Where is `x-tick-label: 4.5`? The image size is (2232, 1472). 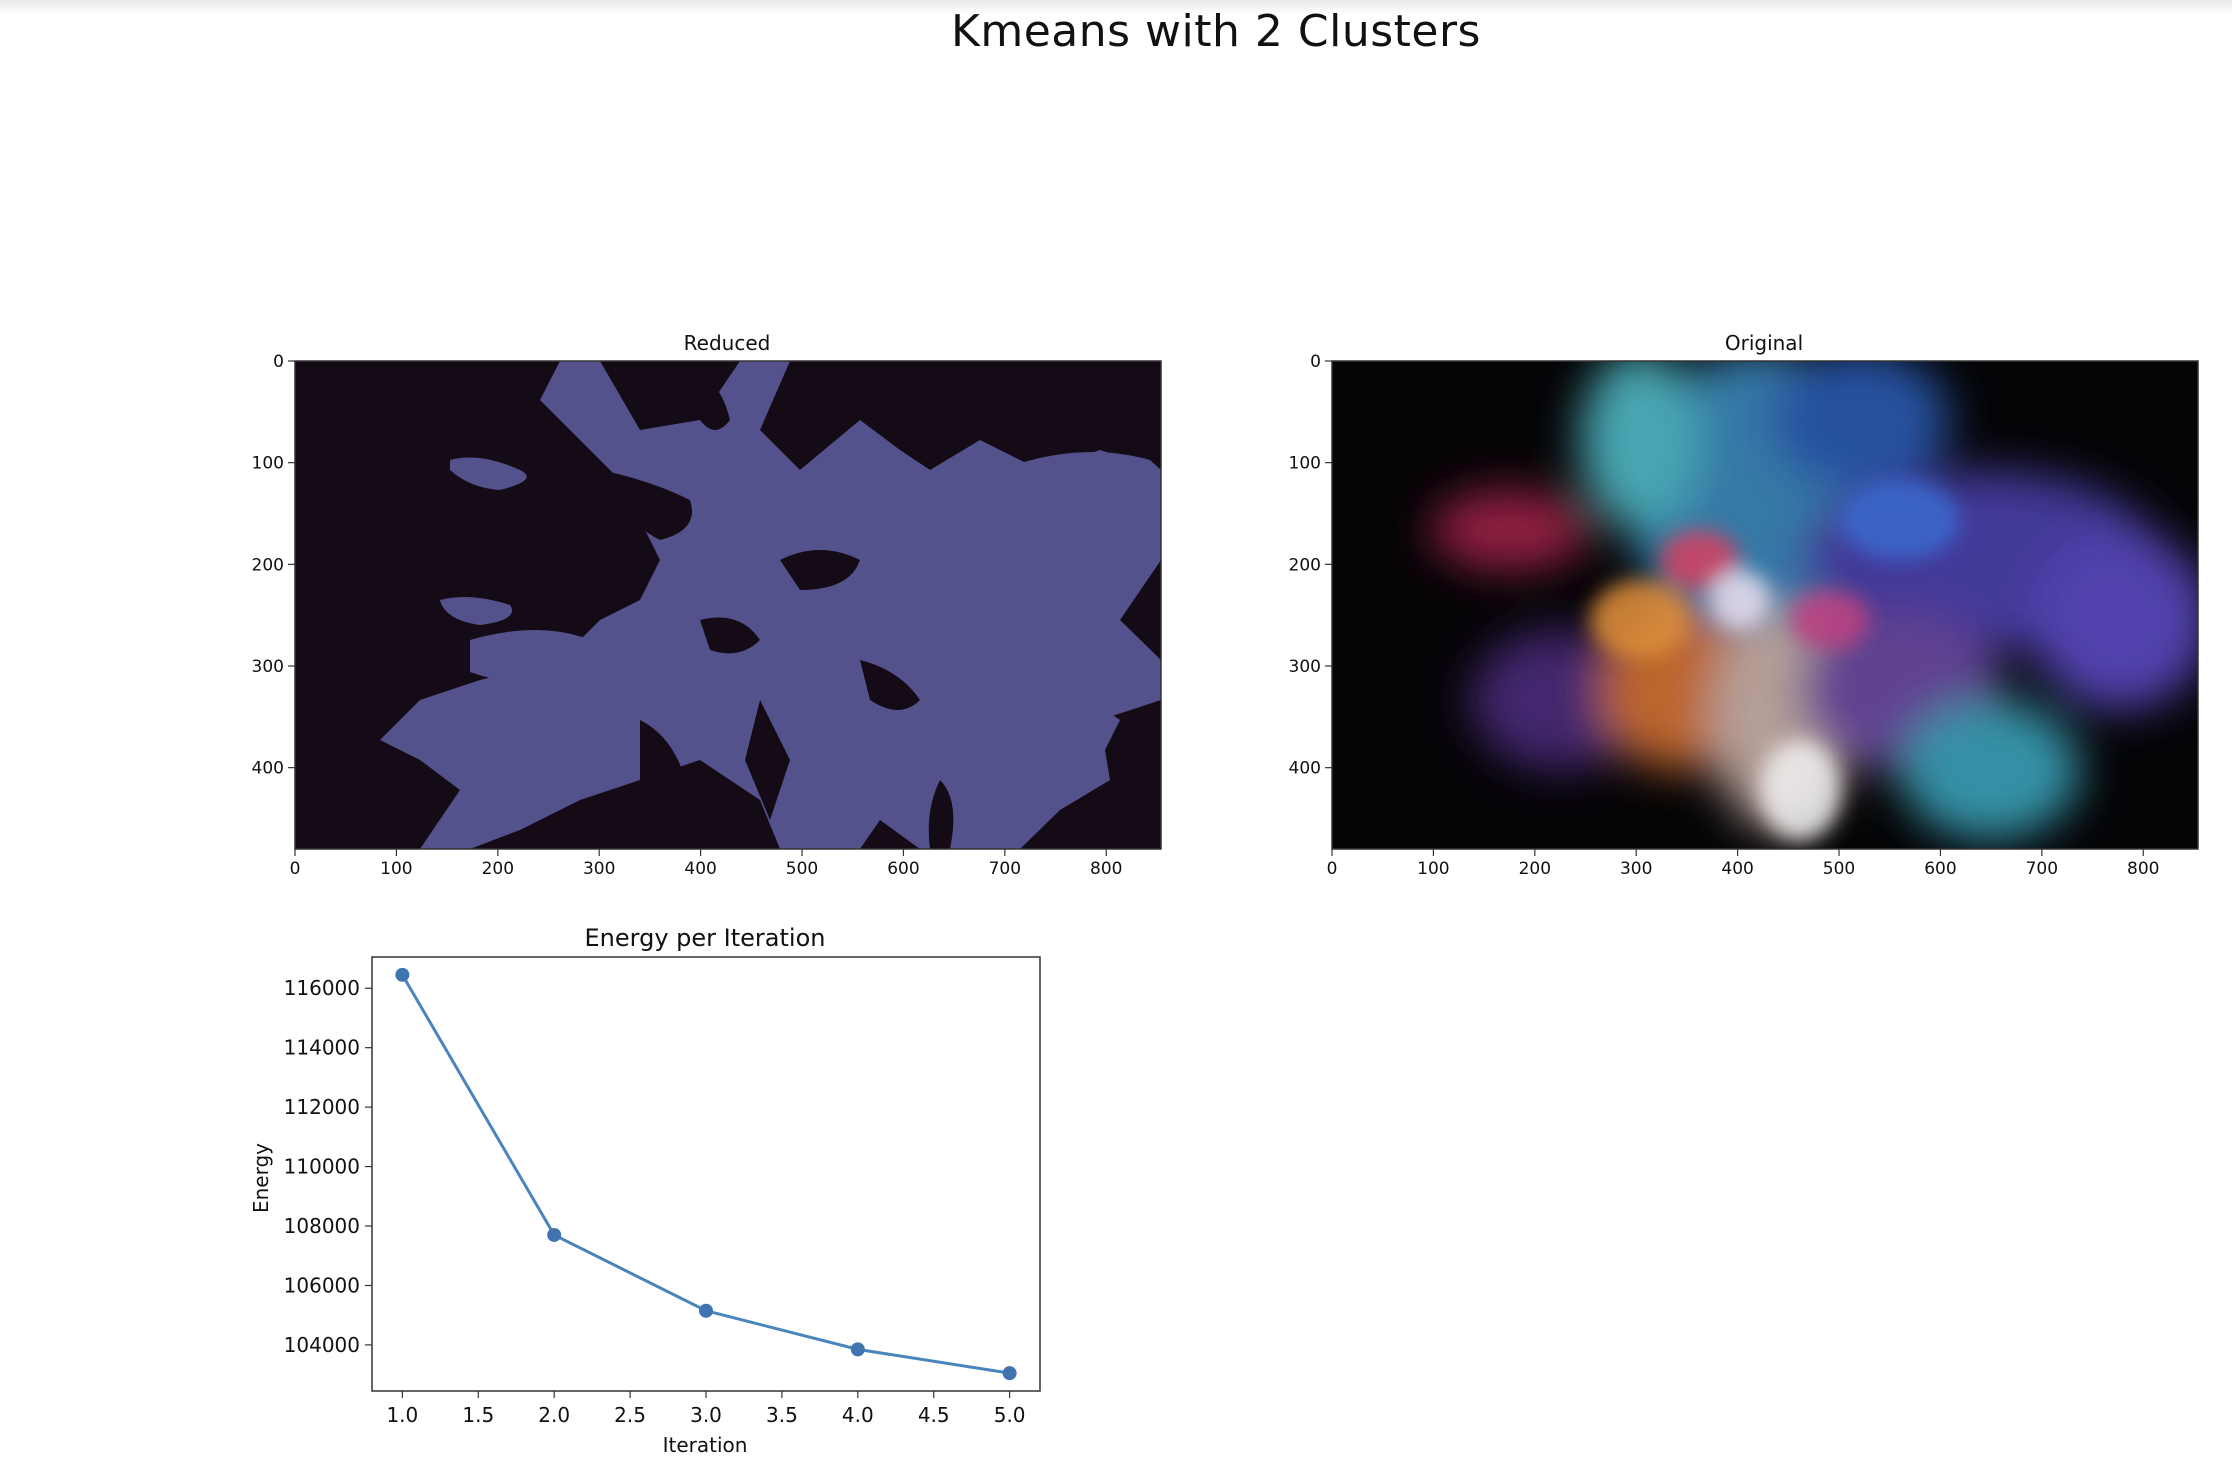 x-tick-label: 4.5 is located at coordinates (934, 1415).